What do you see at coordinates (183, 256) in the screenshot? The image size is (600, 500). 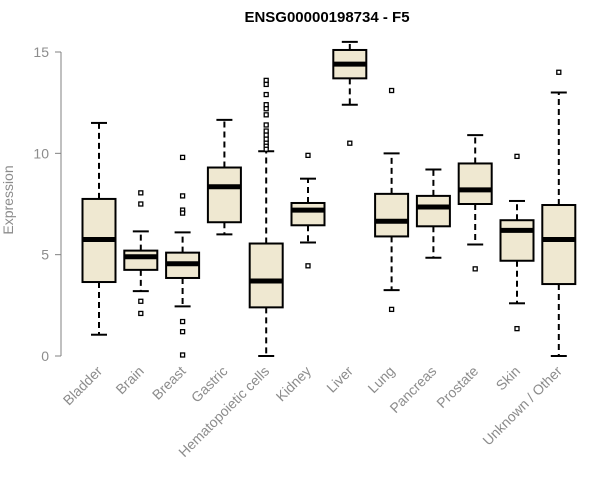 I see `box-group-breast` at bounding box center [183, 256].